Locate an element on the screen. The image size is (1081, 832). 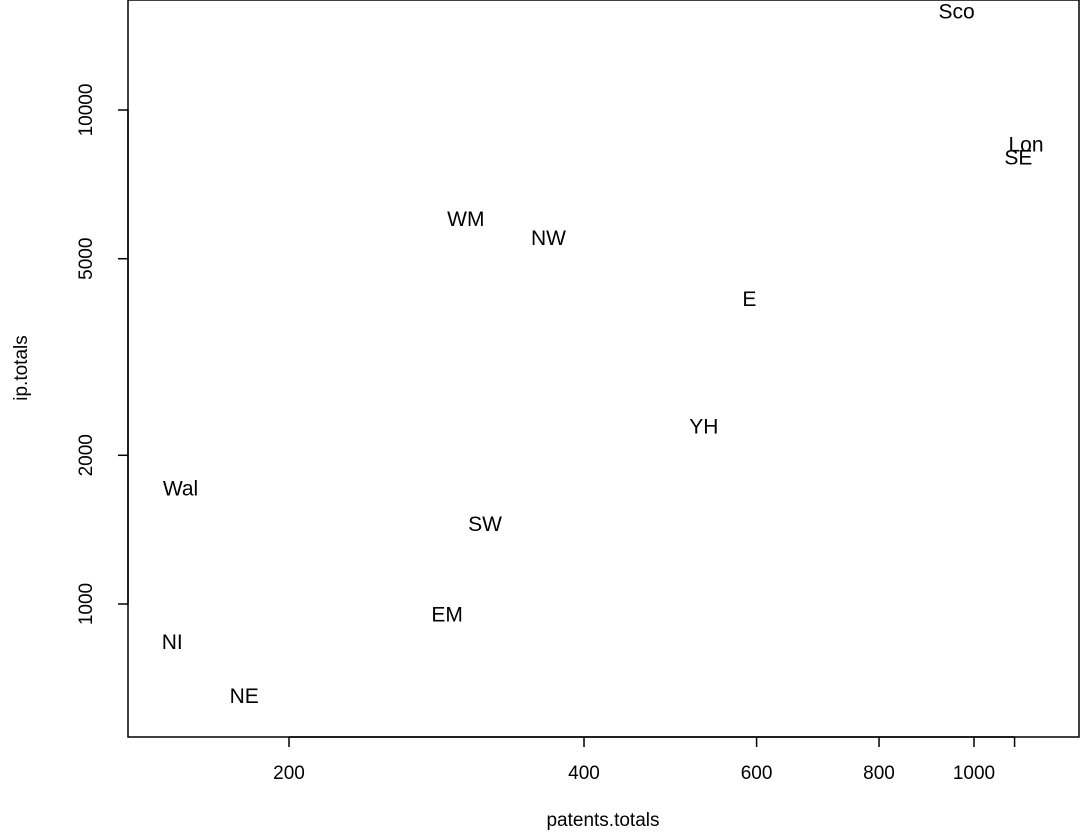
y-tick-label: 2000 is located at coordinates (86, 455).